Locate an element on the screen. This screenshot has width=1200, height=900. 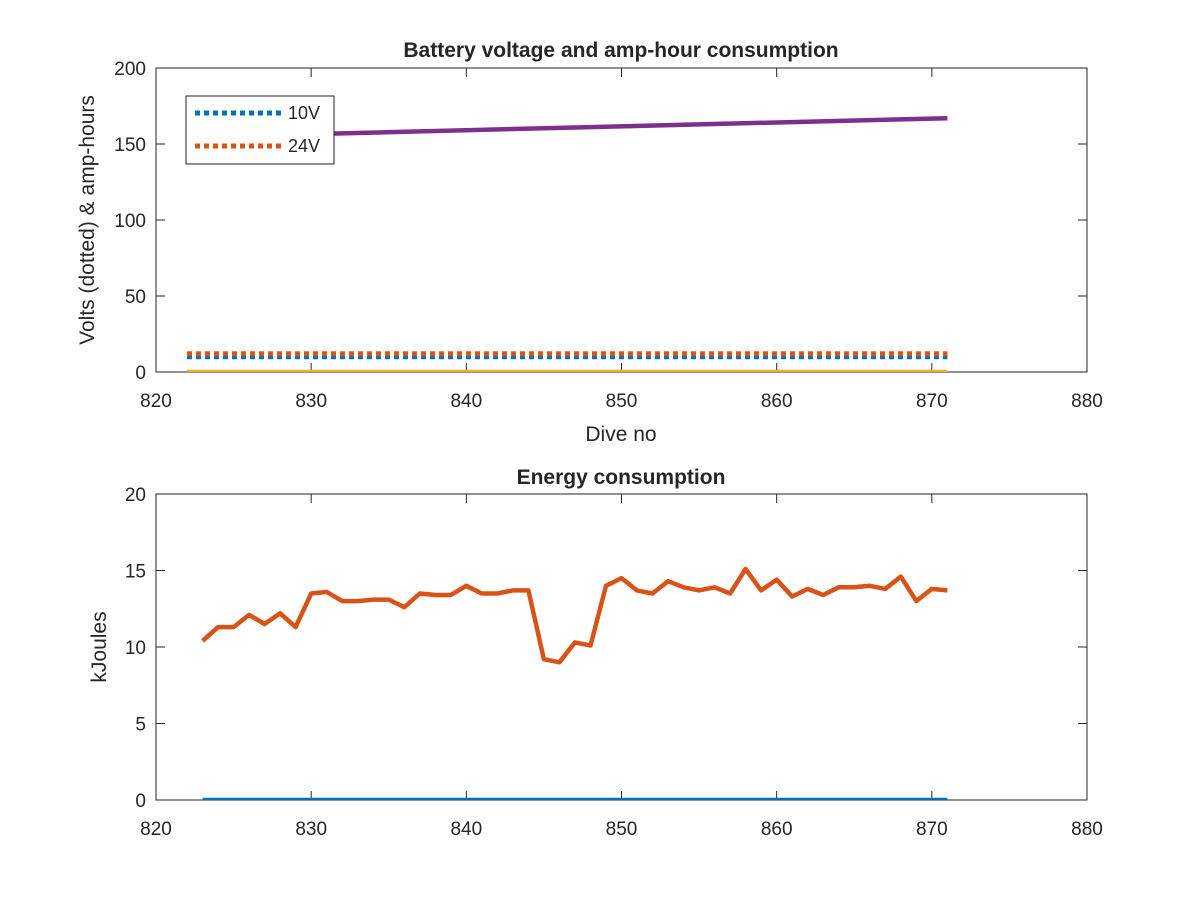
y-tick-label: 100 is located at coordinates (130, 221).